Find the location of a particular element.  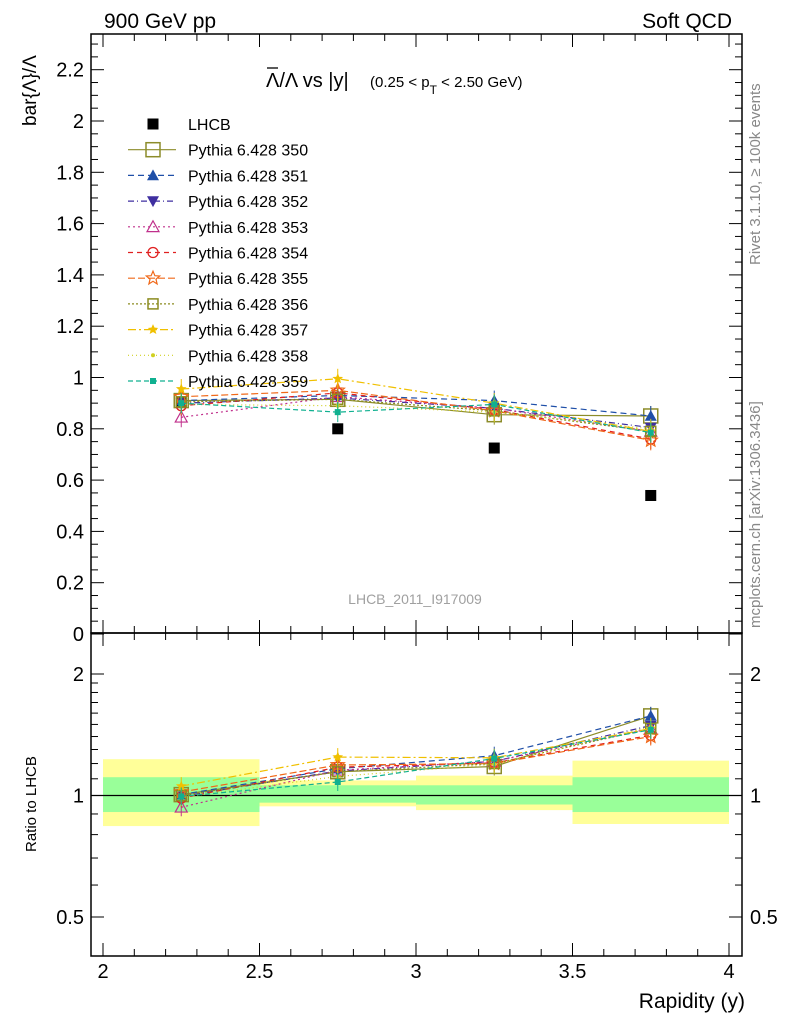

ratio-line-p355 is located at coordinates (416, 764).